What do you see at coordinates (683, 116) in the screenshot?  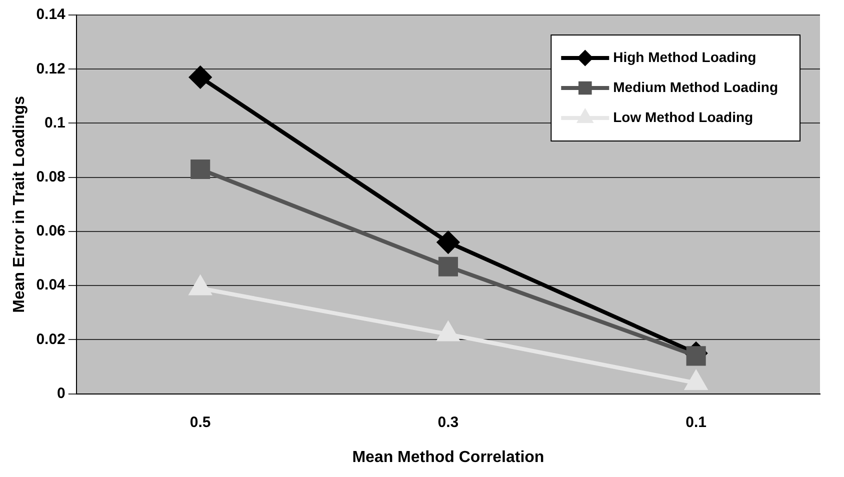 I see `legend-label: Low Method Loading` at bounding box center [683, 116].